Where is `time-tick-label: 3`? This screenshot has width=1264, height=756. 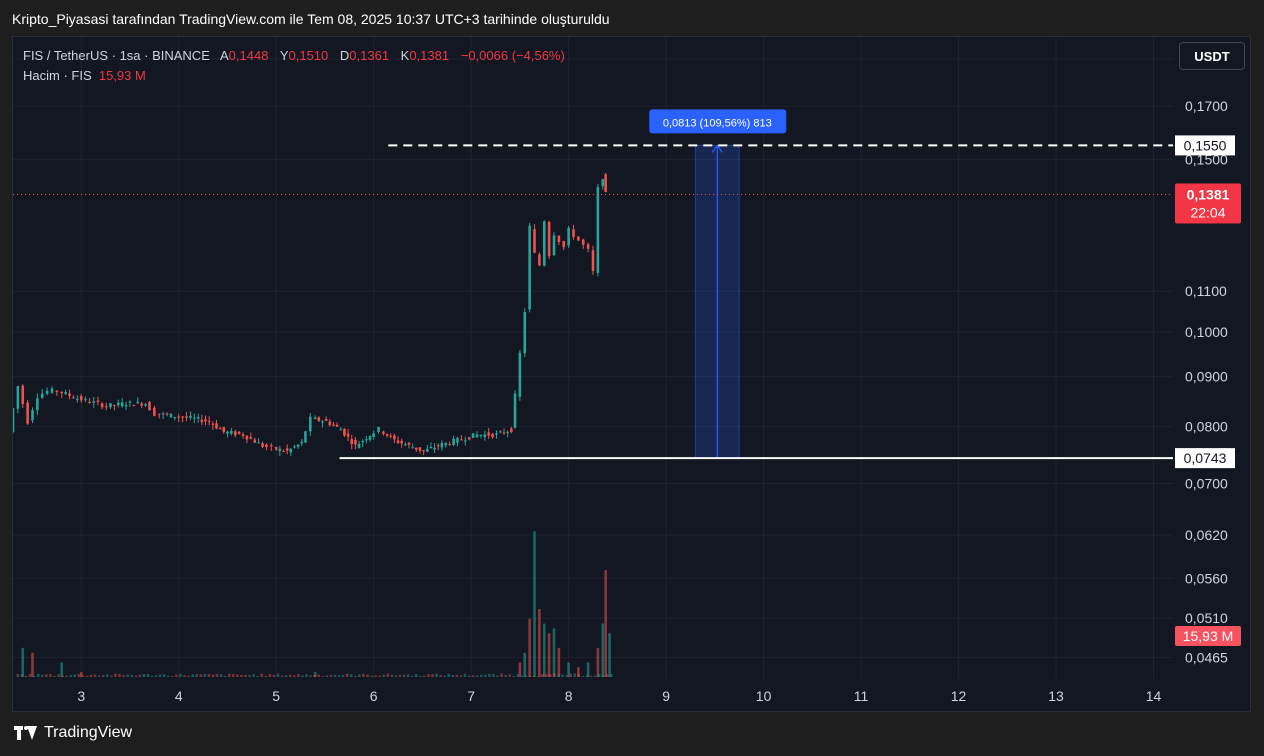 time-tick-label: 3 is located at coordinates (81, 696).